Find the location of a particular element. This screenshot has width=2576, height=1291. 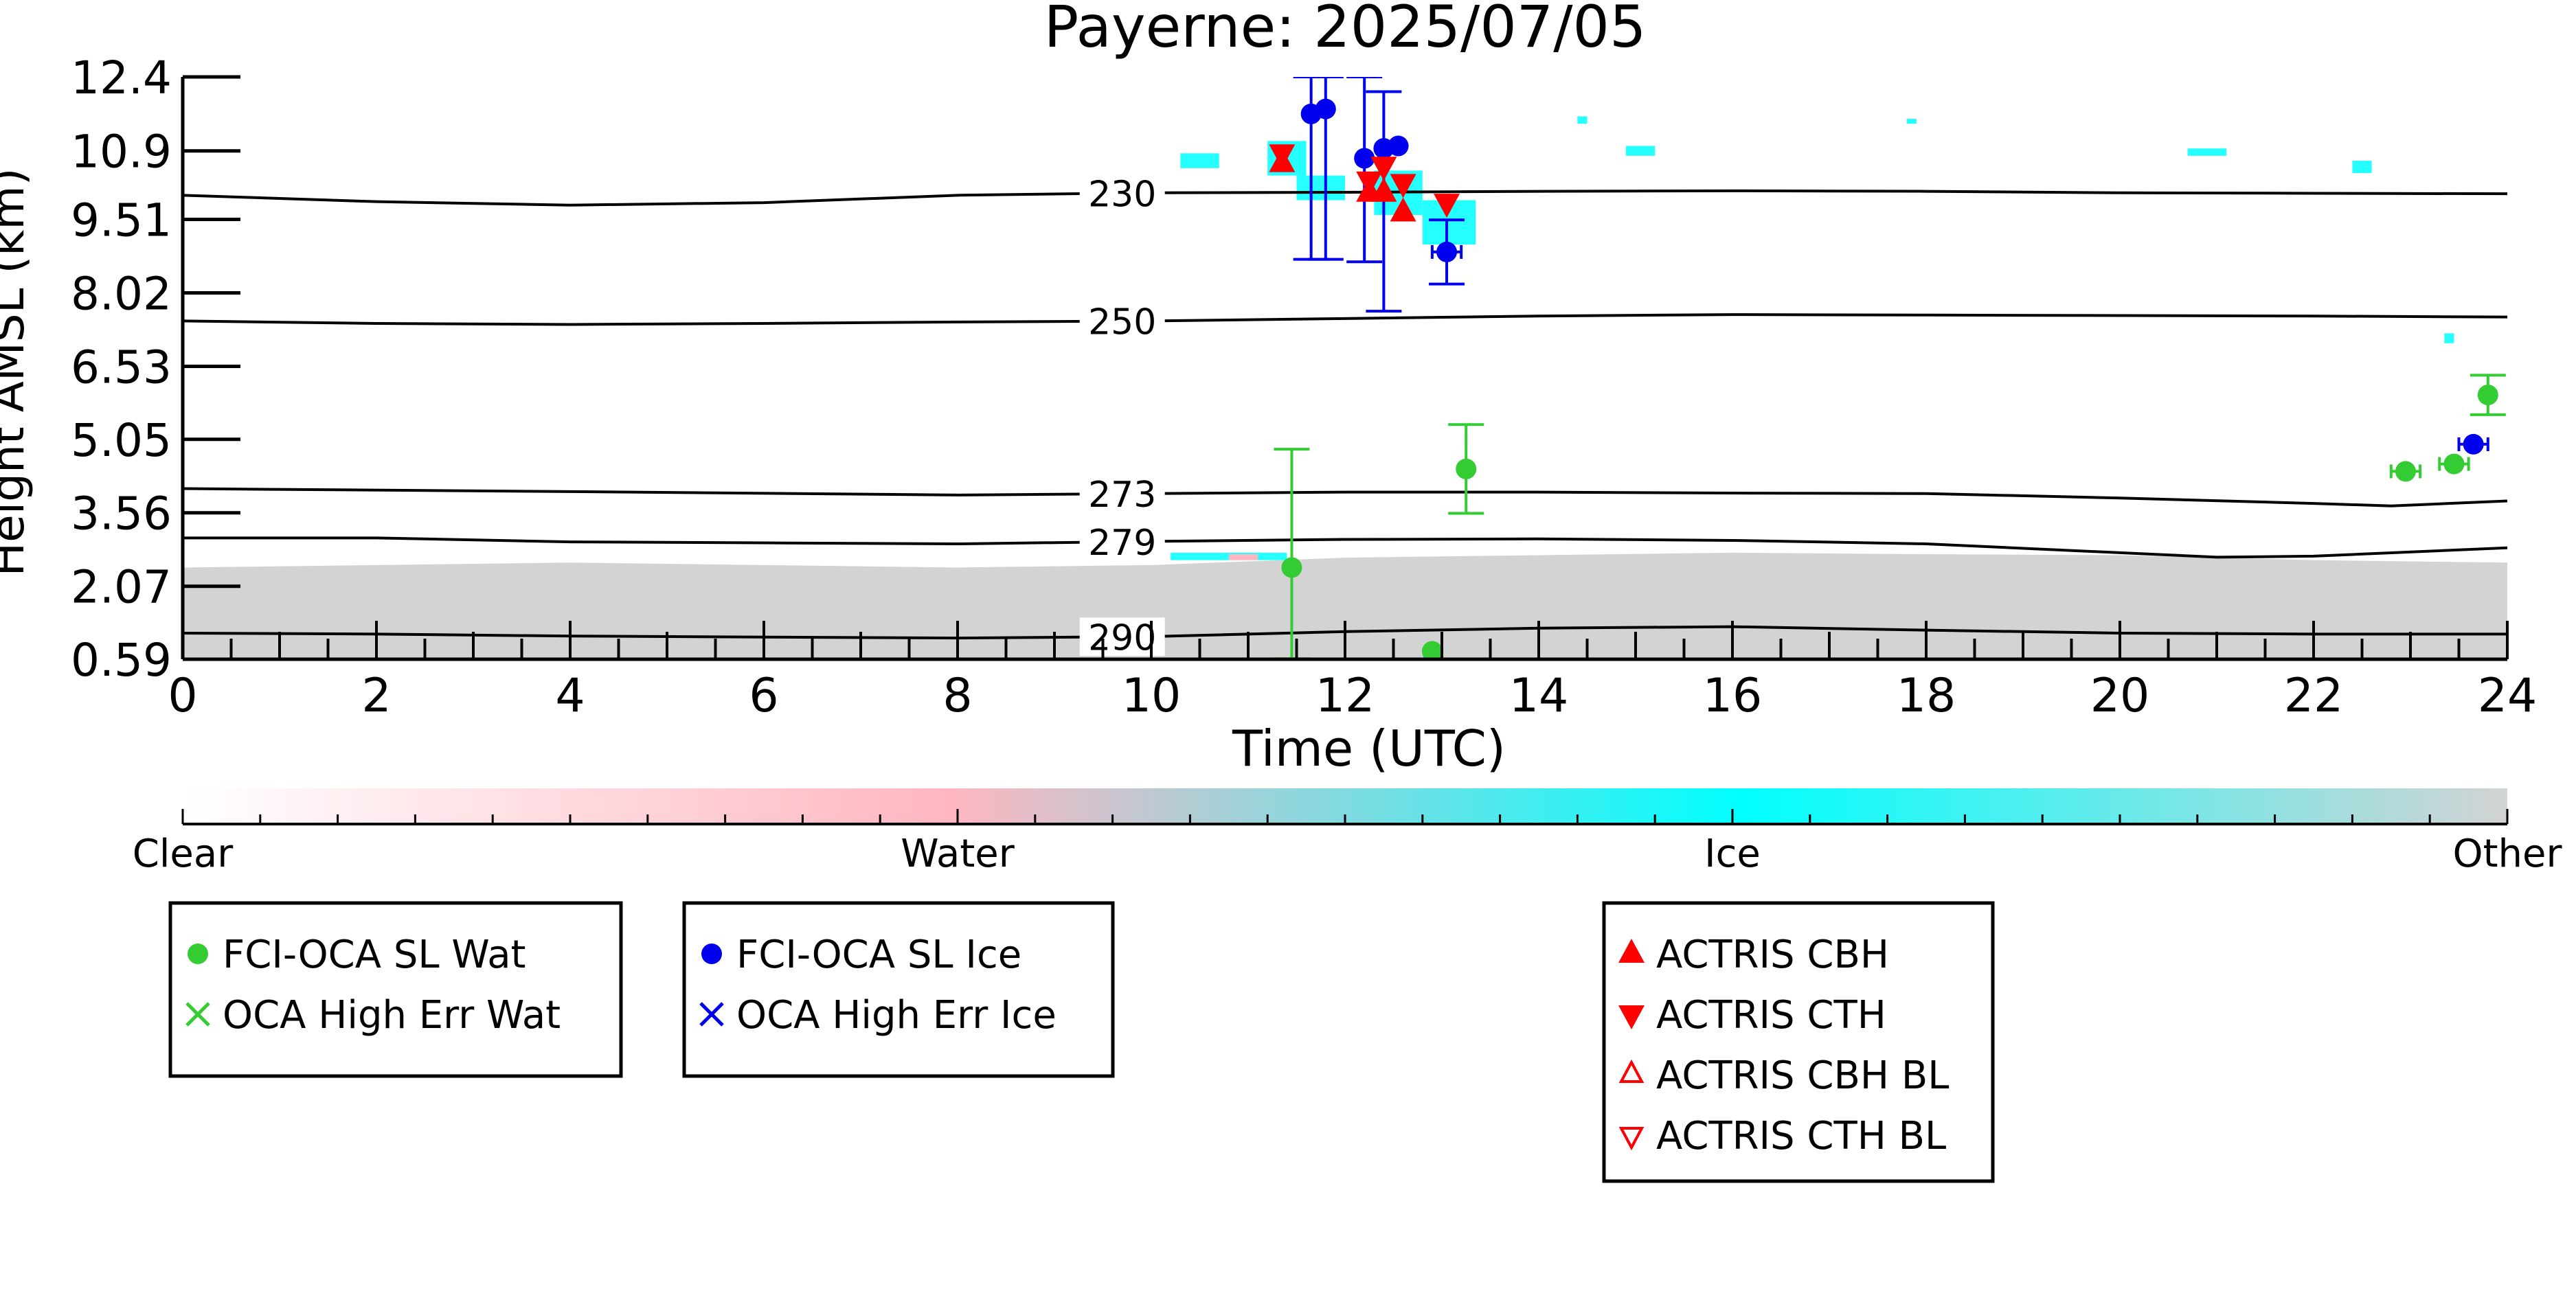

y-axis-label: Height AMSL (km) is located at coordinates (17, 372).